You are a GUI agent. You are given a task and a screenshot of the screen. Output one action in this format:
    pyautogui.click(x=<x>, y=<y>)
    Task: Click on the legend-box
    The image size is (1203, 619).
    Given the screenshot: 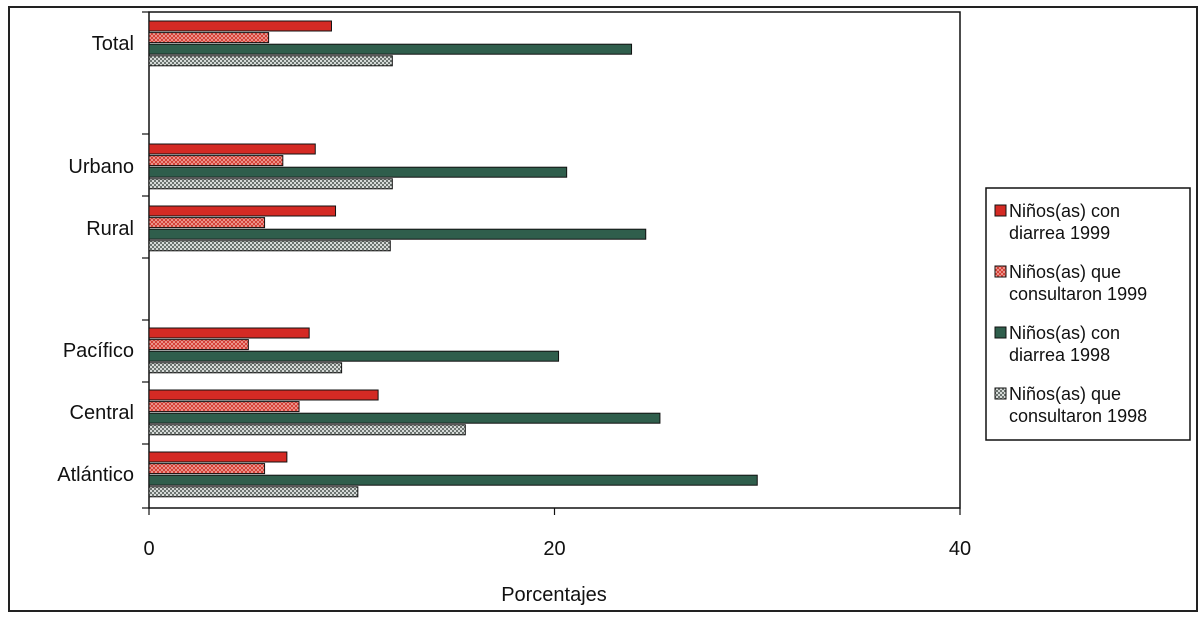 What is the action you would take?
    pyautogui.click(x=1088, y=314)
    